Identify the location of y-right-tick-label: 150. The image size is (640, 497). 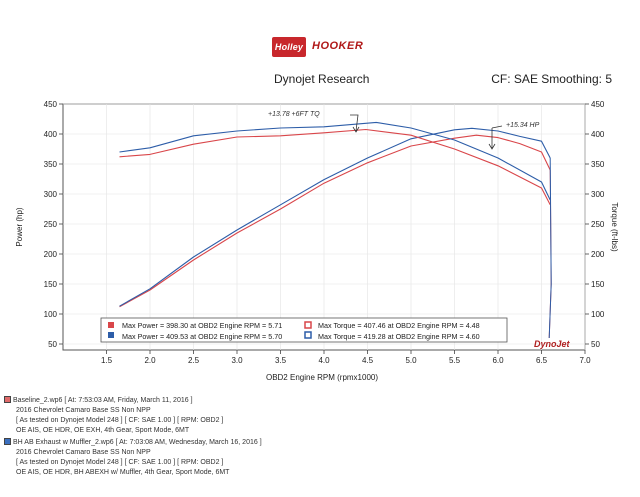
(598, 284).